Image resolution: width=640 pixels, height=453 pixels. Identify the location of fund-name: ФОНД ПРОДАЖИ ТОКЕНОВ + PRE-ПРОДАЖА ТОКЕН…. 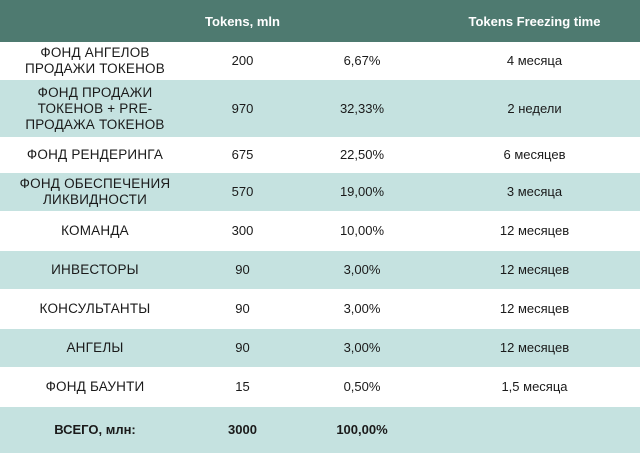
(95, 108).